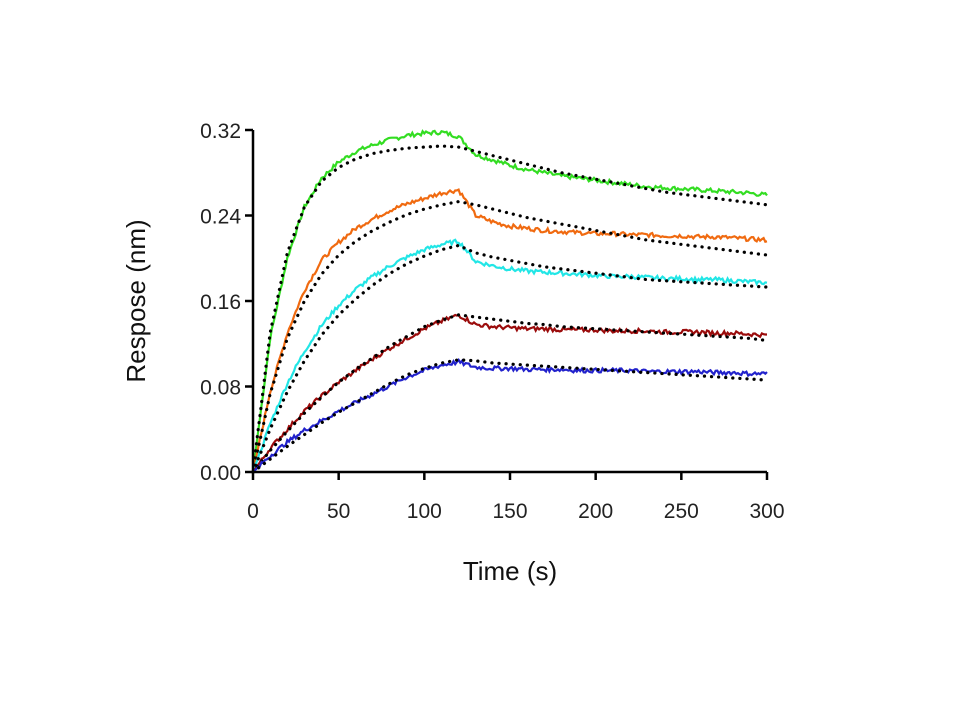 This screenshot has height=720, width=960. I want to click on y-tick-label: 0.16, so click(220, 302).